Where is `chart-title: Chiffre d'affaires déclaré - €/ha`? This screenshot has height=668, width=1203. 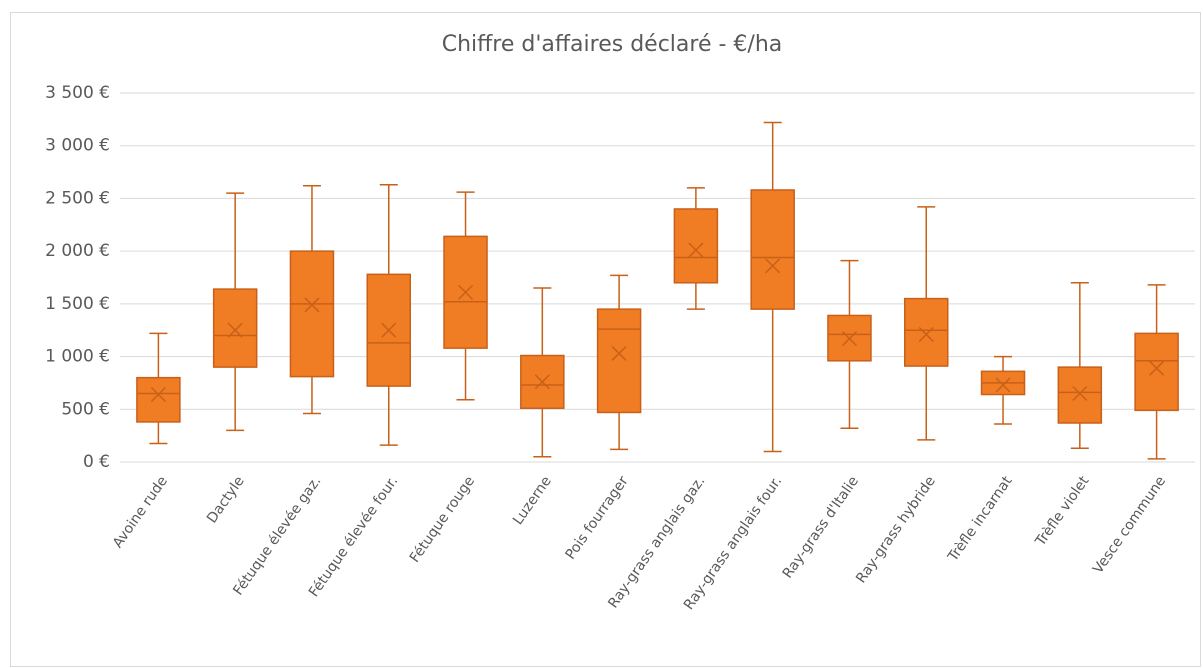 chart-title: Chiffre d'affaires déclaré - €/ha is located at coordinates (612, 44).